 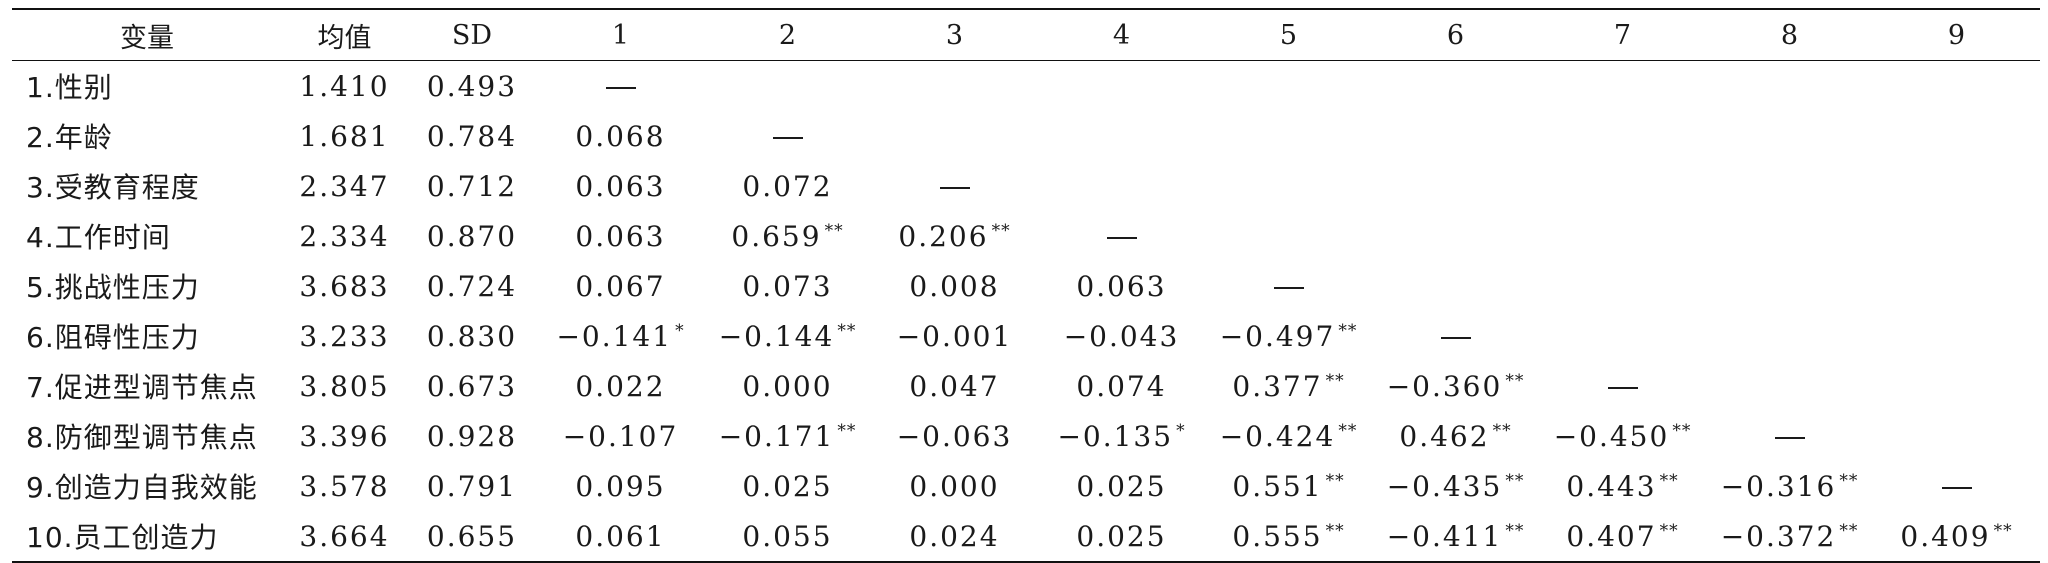 I want to click on correlation-cell: −0.001, so click(x=954, y=336).